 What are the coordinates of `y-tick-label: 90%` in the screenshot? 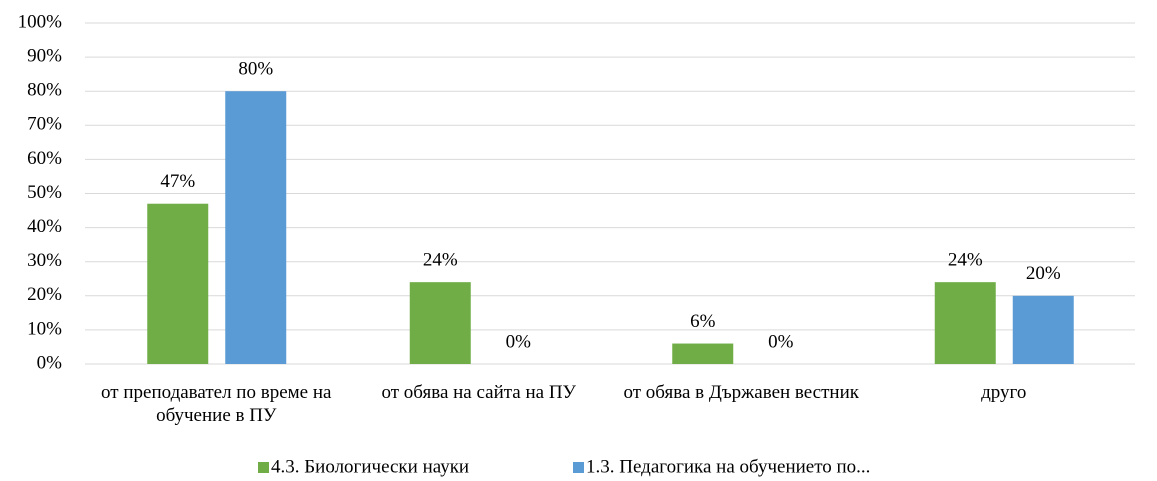 It's located at (44, 55).